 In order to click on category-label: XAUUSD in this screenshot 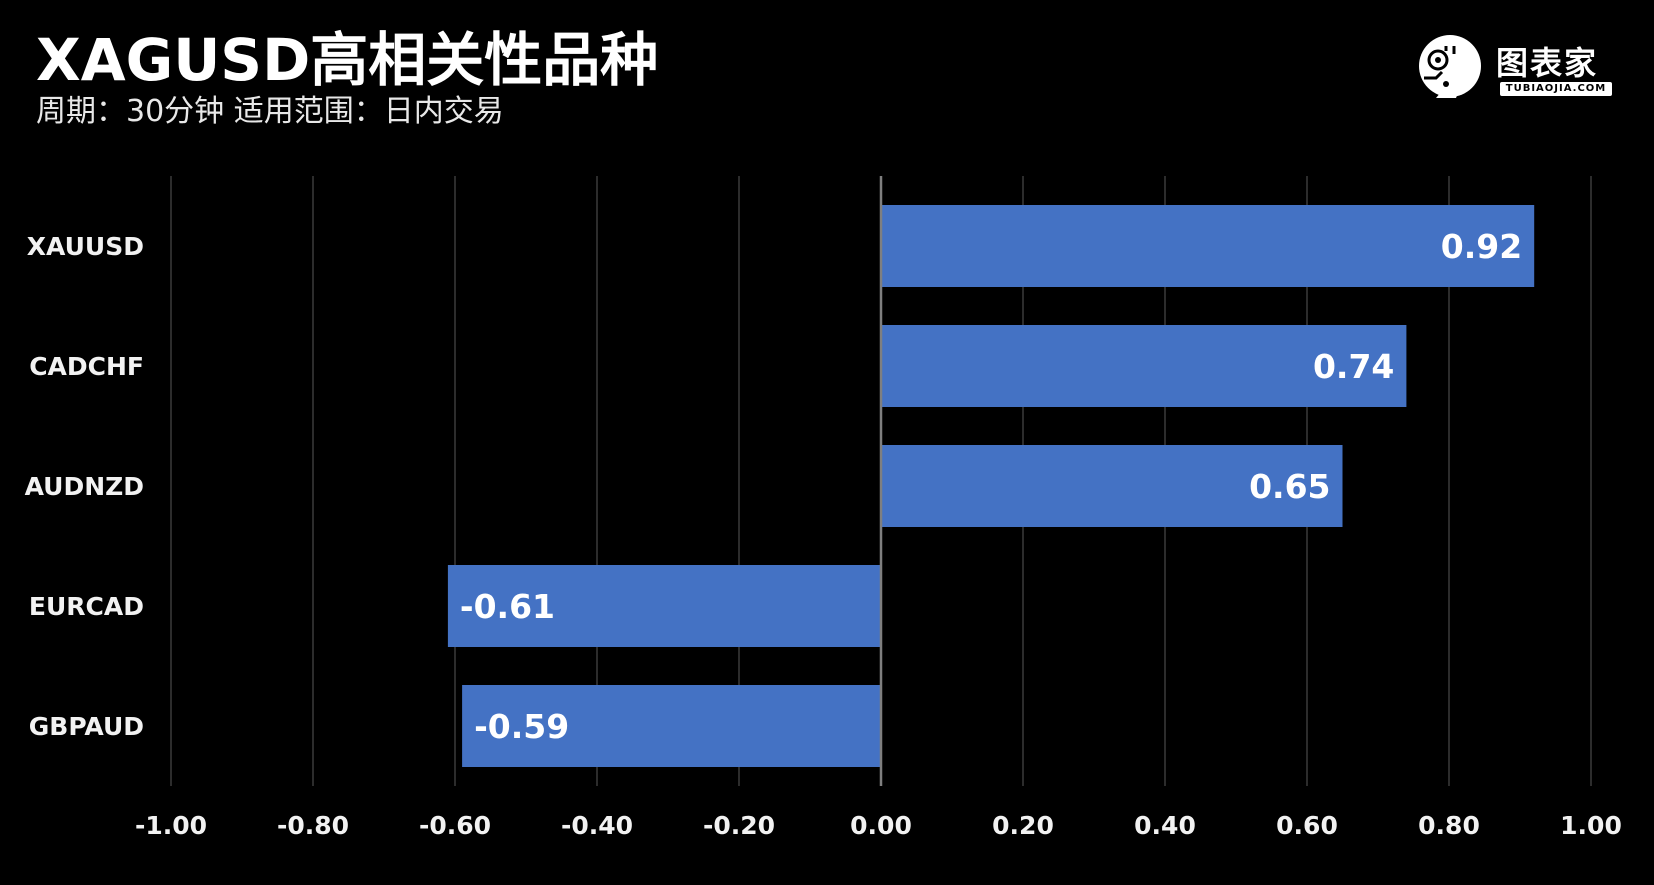, I will do `click(85, 246)`.